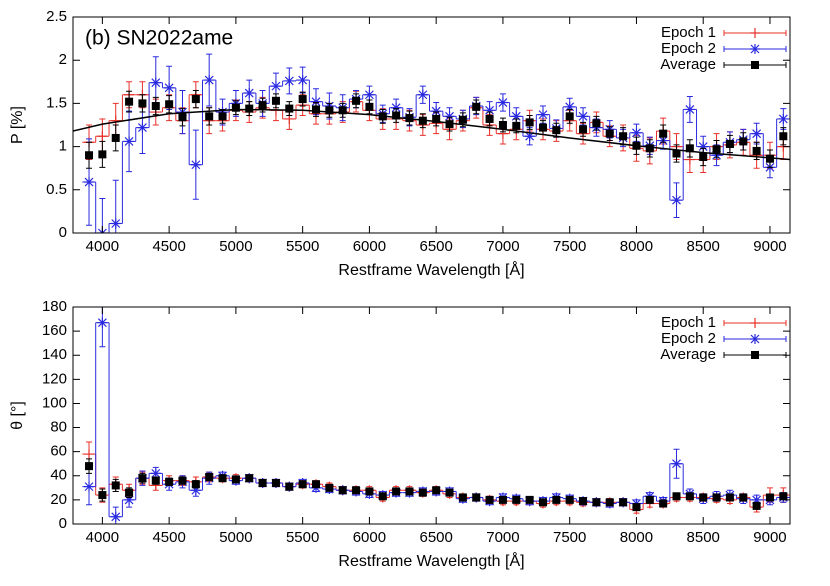 The width and height of the screenshot is (830, 586). What do you see at coordinates (17, 415) in the screenshot?
I see `y-axis-label: θ [°]` at bounding box center [17, 415].